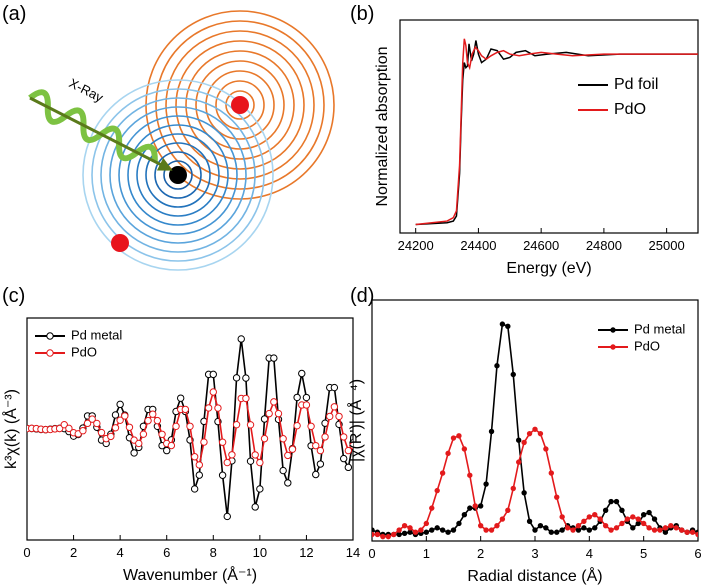 The image size is (702, 588). Describe the element at coordinates (100, 130) in the screenshot. I see `x-ray-beam` at that location.